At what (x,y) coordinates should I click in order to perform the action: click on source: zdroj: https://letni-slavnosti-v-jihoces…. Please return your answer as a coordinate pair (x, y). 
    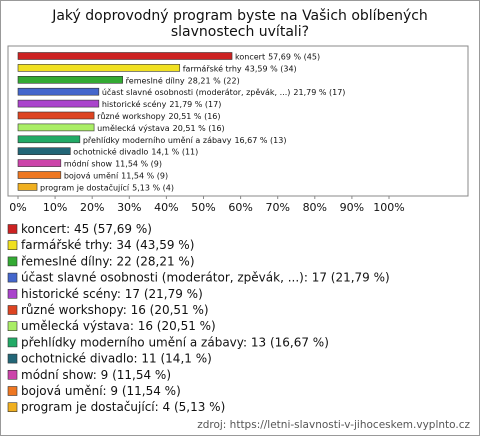
    Looking at the image, I should click on (333, 425).